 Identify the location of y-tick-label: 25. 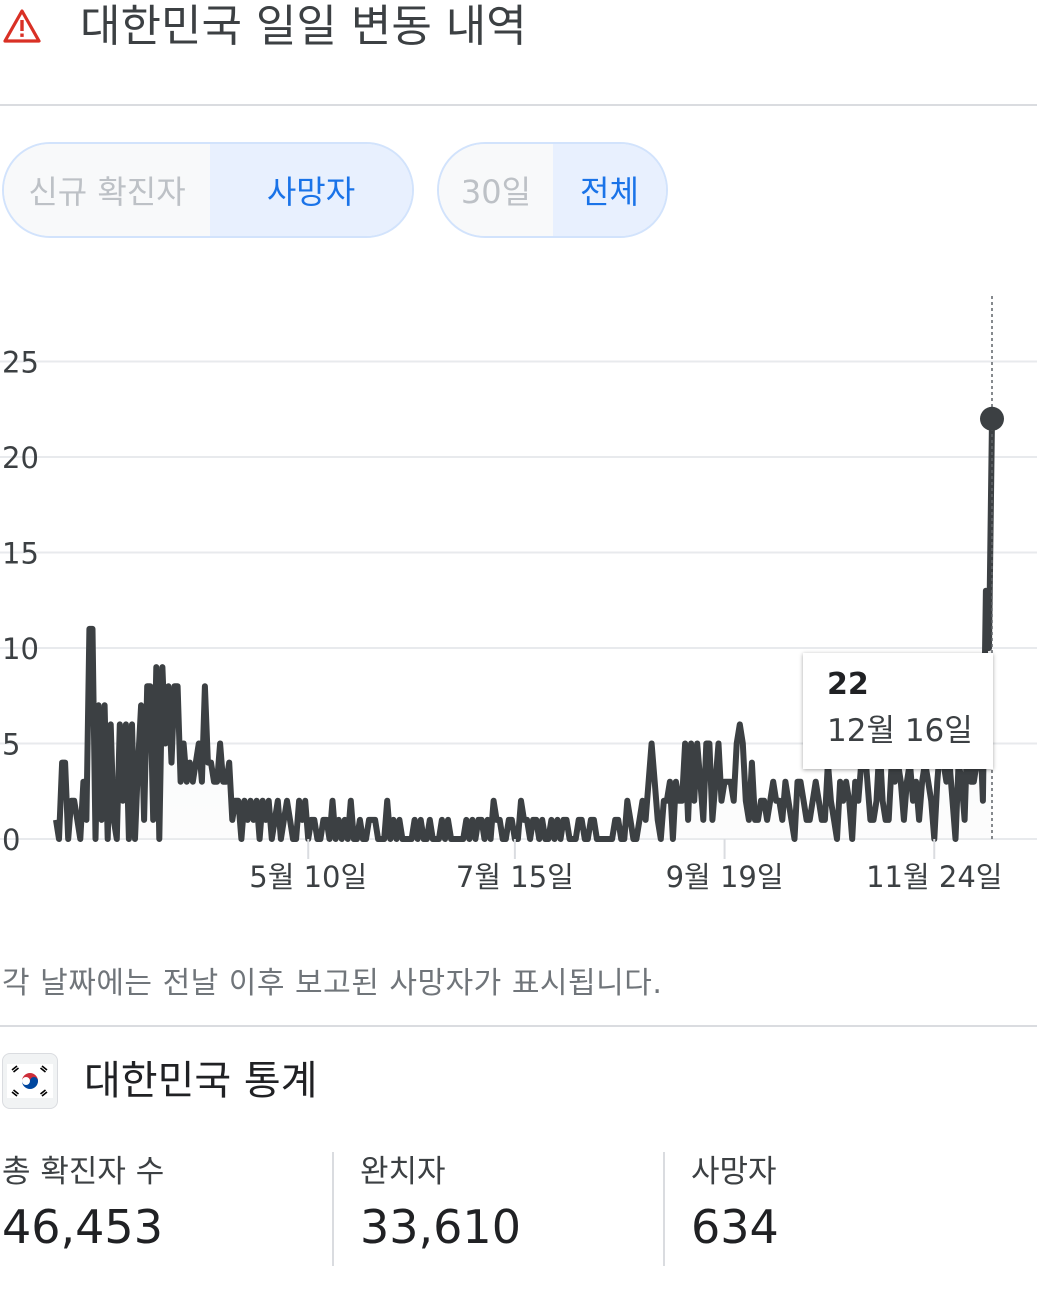
(20, 363).